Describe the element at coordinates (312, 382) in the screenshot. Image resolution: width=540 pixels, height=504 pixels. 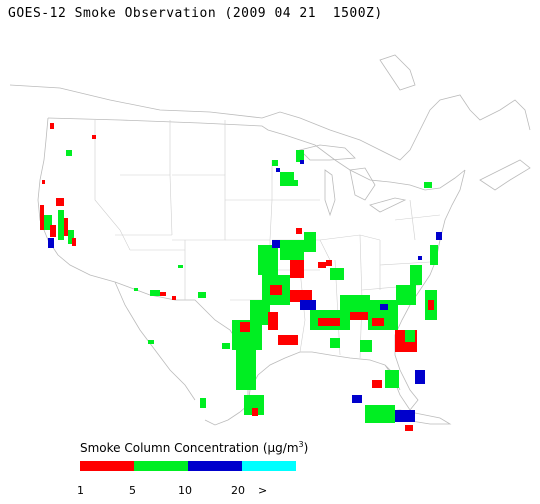
I see `gulf-coast` at that location.